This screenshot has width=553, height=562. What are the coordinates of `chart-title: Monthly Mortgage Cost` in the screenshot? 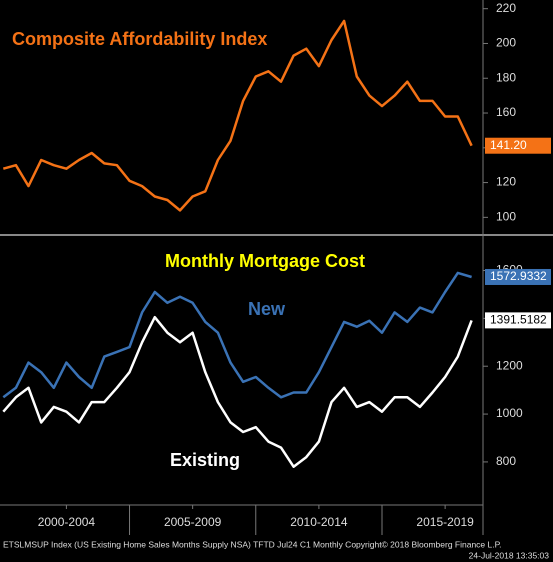 It's located at (265, 261).